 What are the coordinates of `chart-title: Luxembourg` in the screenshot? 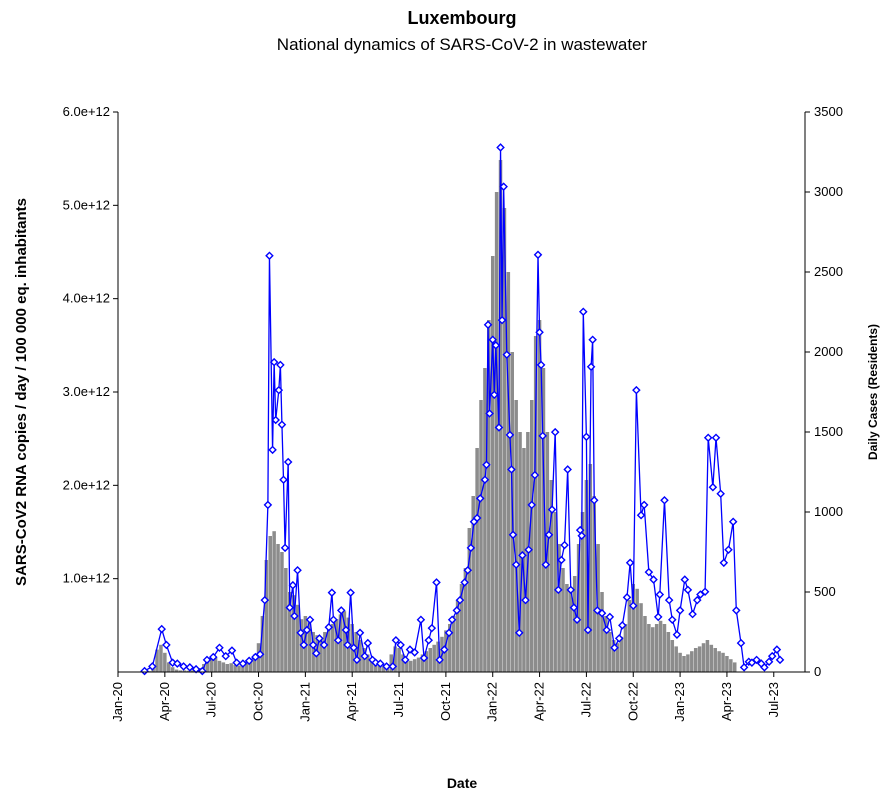 It's located at (461, 18).